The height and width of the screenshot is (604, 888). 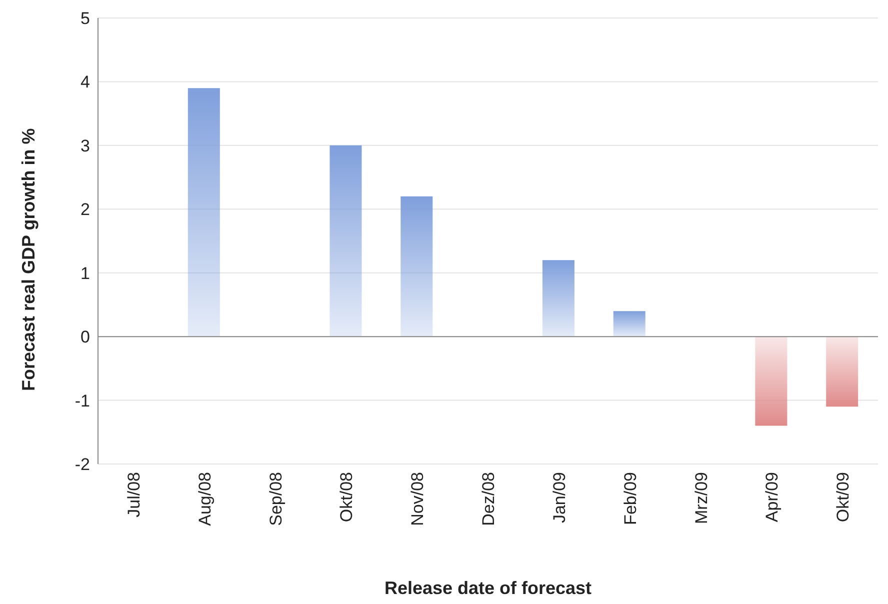 I want to click on x-tick-label: Jan/09, so click(x=559, y=498).